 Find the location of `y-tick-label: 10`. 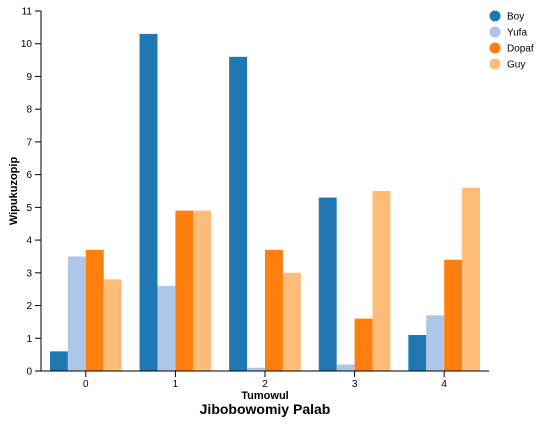

y-tick-label: 10 is located at coordinates (27, 44).